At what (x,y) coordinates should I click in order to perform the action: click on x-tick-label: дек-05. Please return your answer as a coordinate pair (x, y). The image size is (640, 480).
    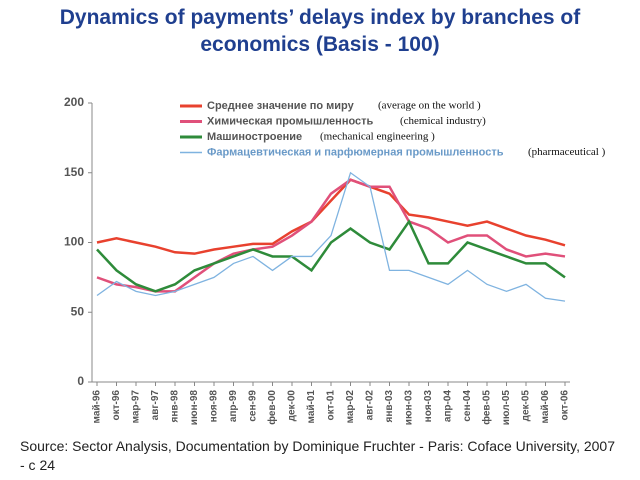
    Looking at the image, I should click on (526, 406).